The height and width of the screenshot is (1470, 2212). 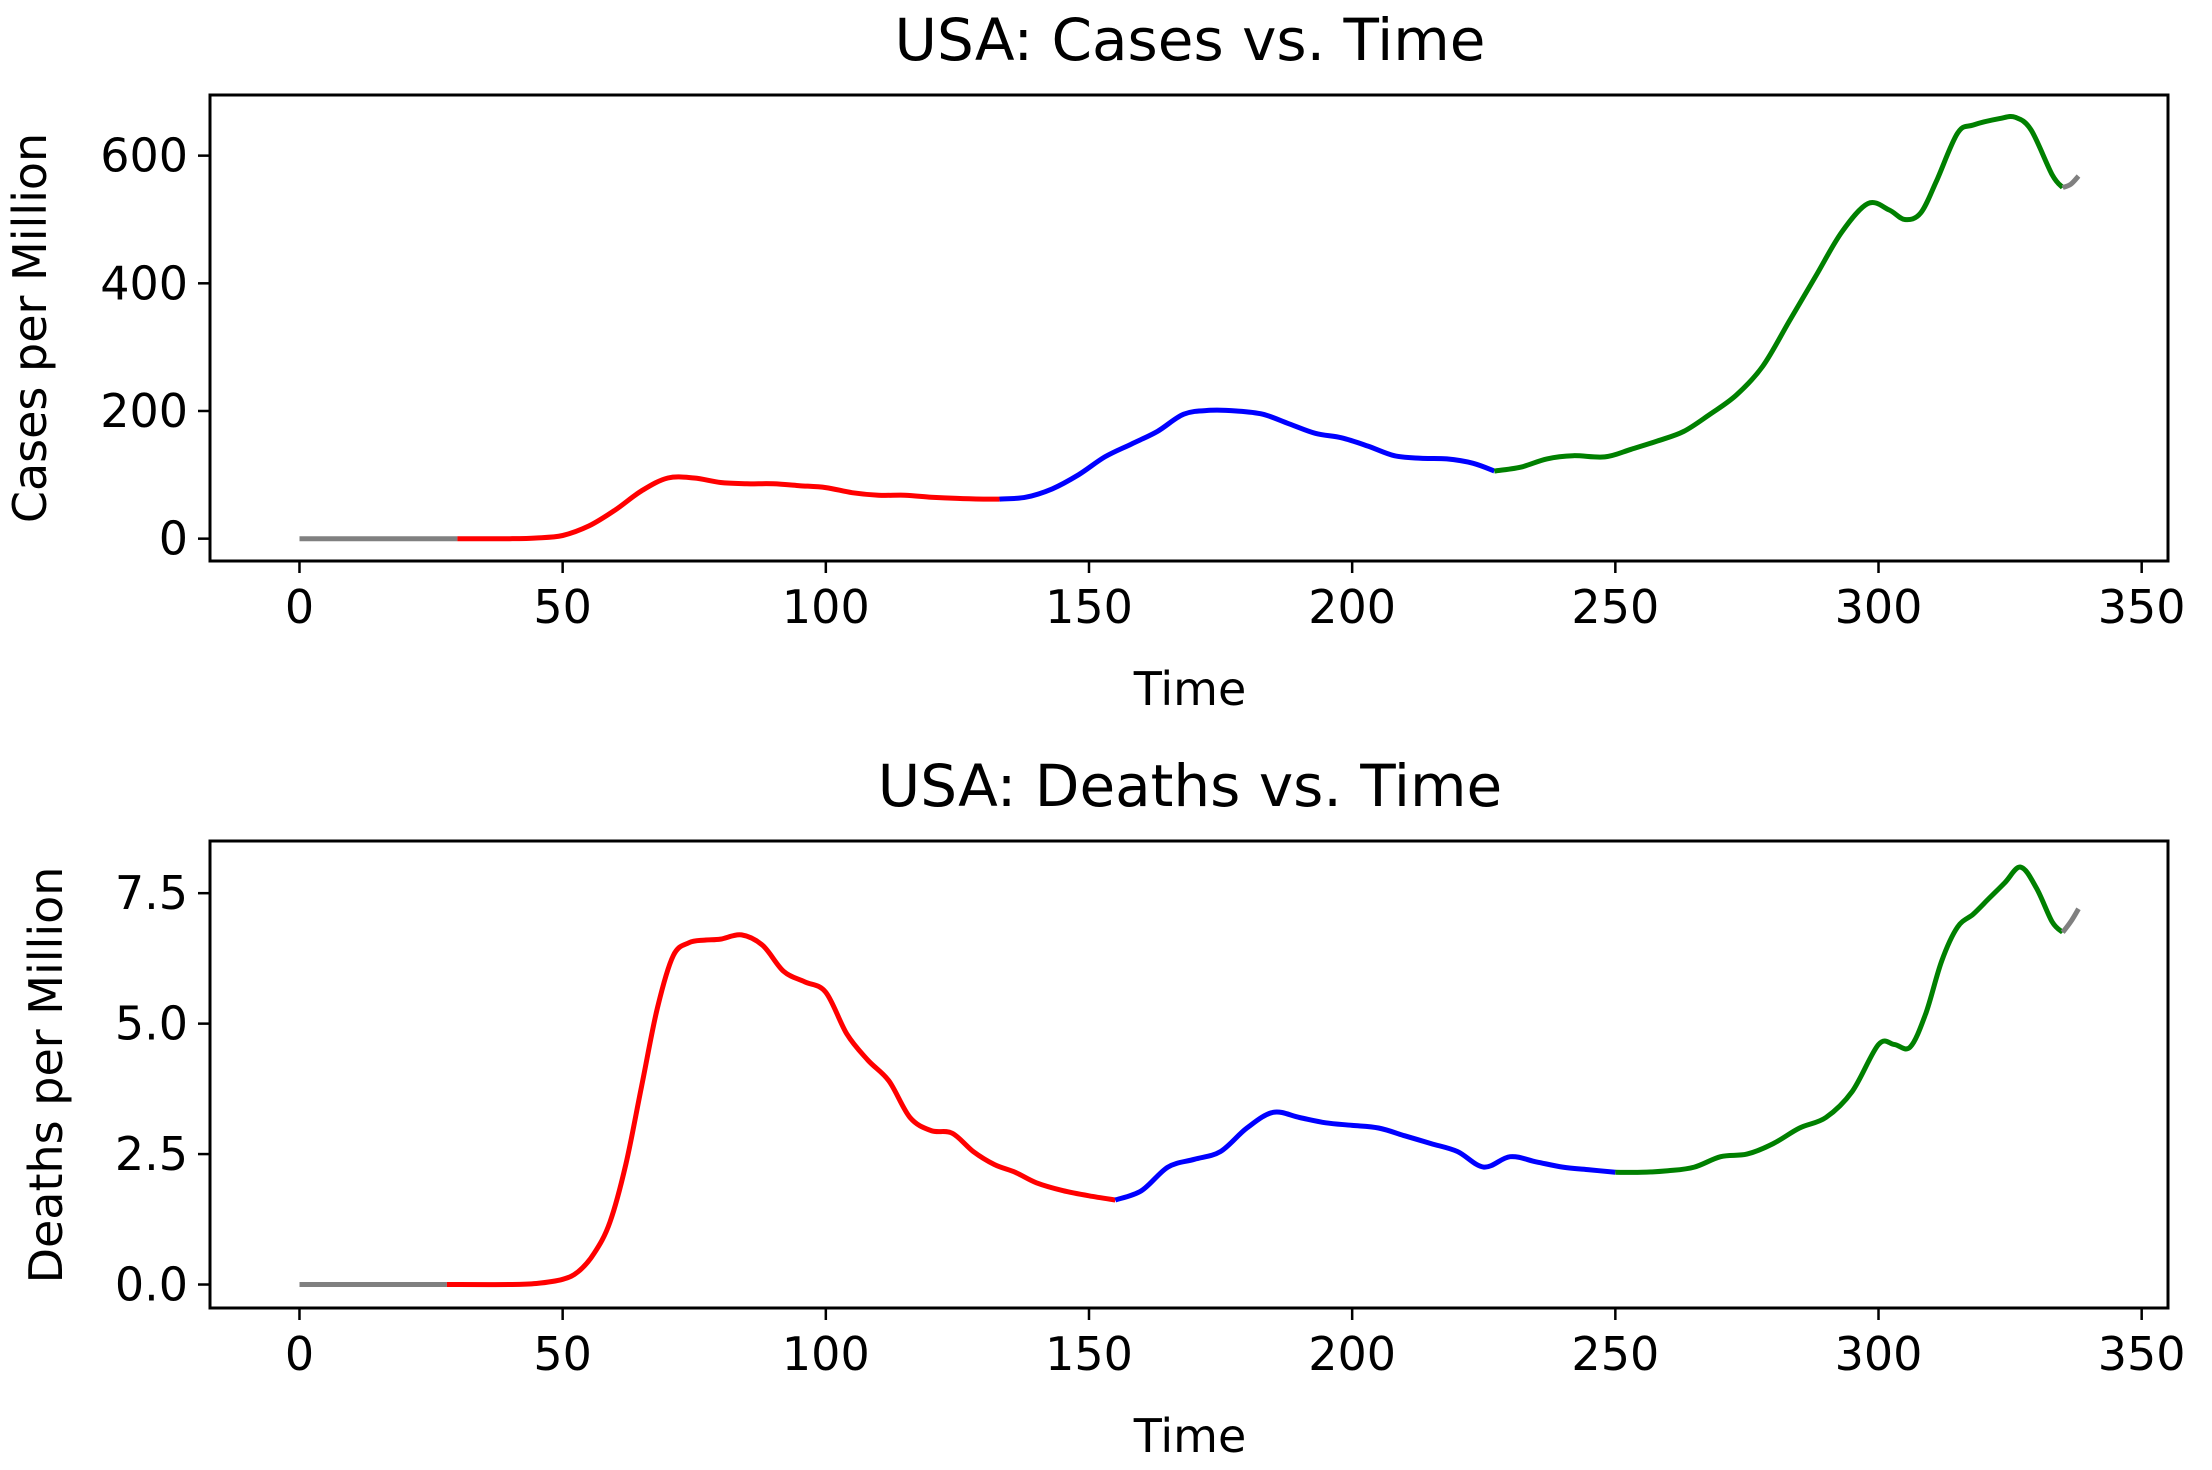 What do you see at coordinates (1879, 1354) in the screenshot?
I see `deaths-x-tick-label: 300` at bounding box center [1879, 1354].